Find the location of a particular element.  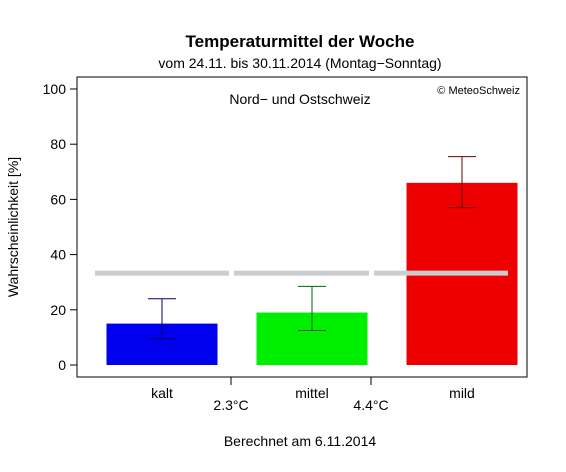

footer-note: Berechnet am 6.11.2014 is located at coordinates (300, 441).